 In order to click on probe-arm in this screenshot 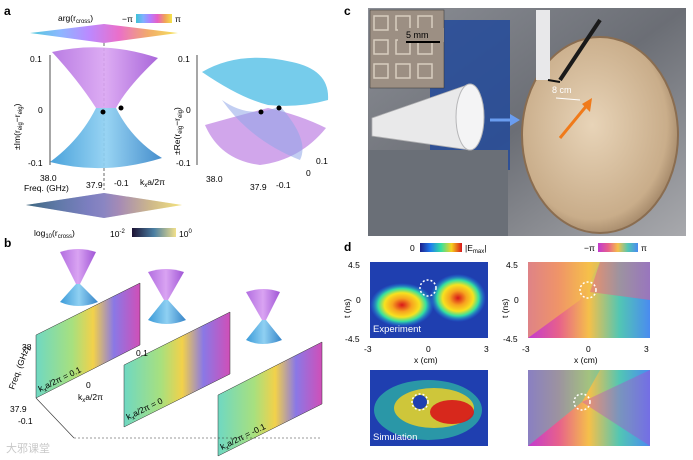, I will do `click(543, 45)`.